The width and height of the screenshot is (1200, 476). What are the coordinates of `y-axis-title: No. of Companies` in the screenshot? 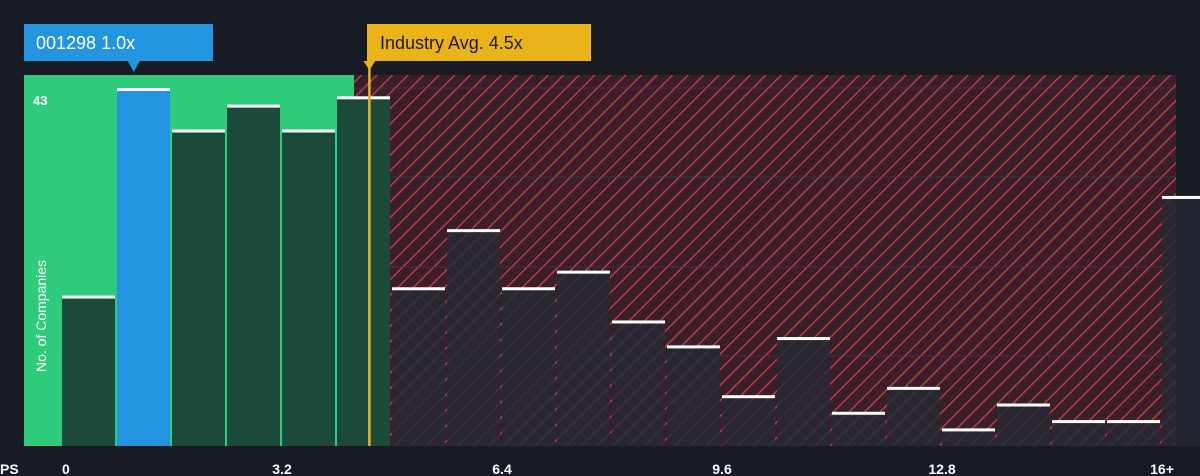 It's located at (41, 316).